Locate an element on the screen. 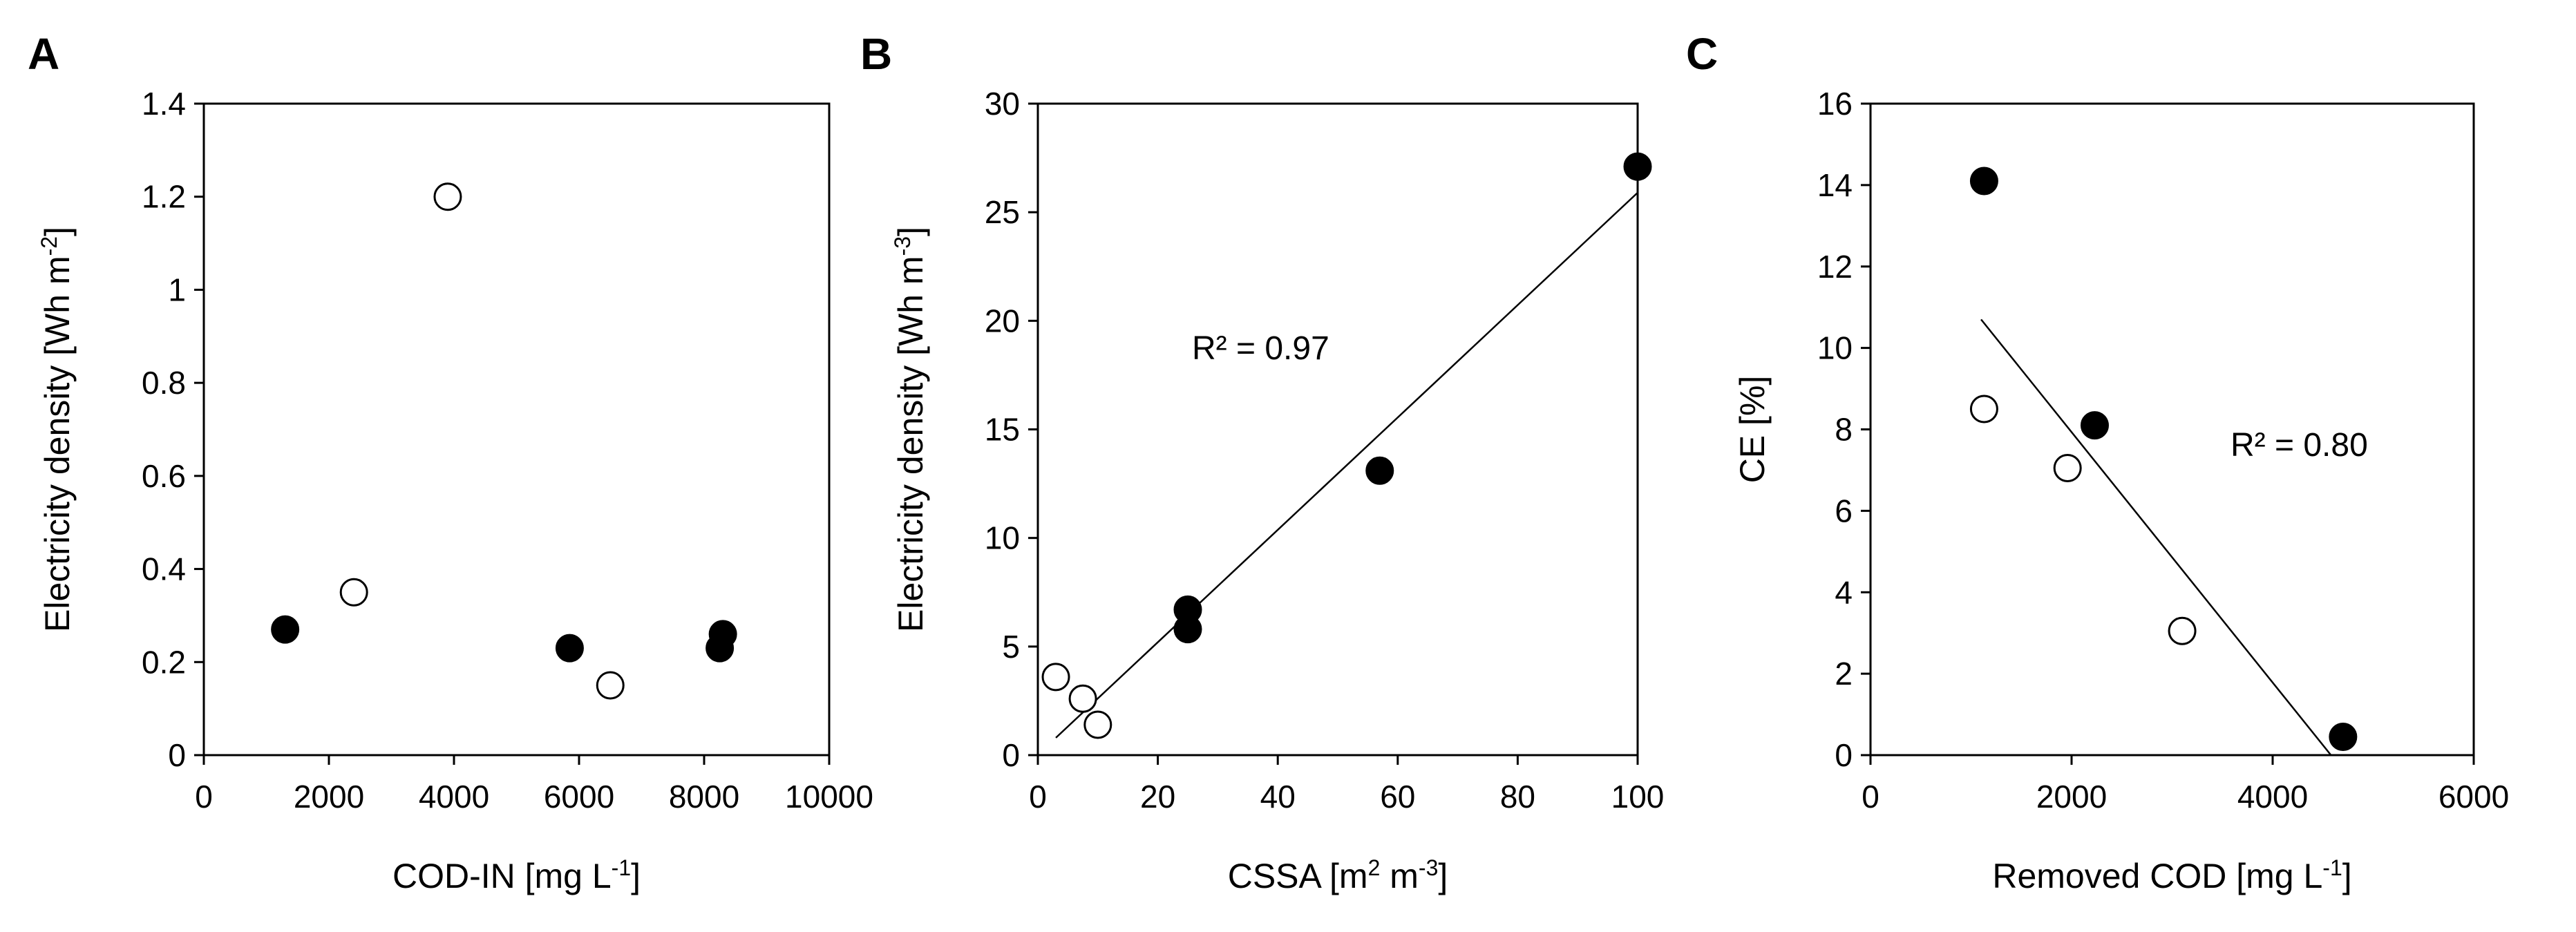  x-tick-label: 10000 is located at coordinates (829, 797).